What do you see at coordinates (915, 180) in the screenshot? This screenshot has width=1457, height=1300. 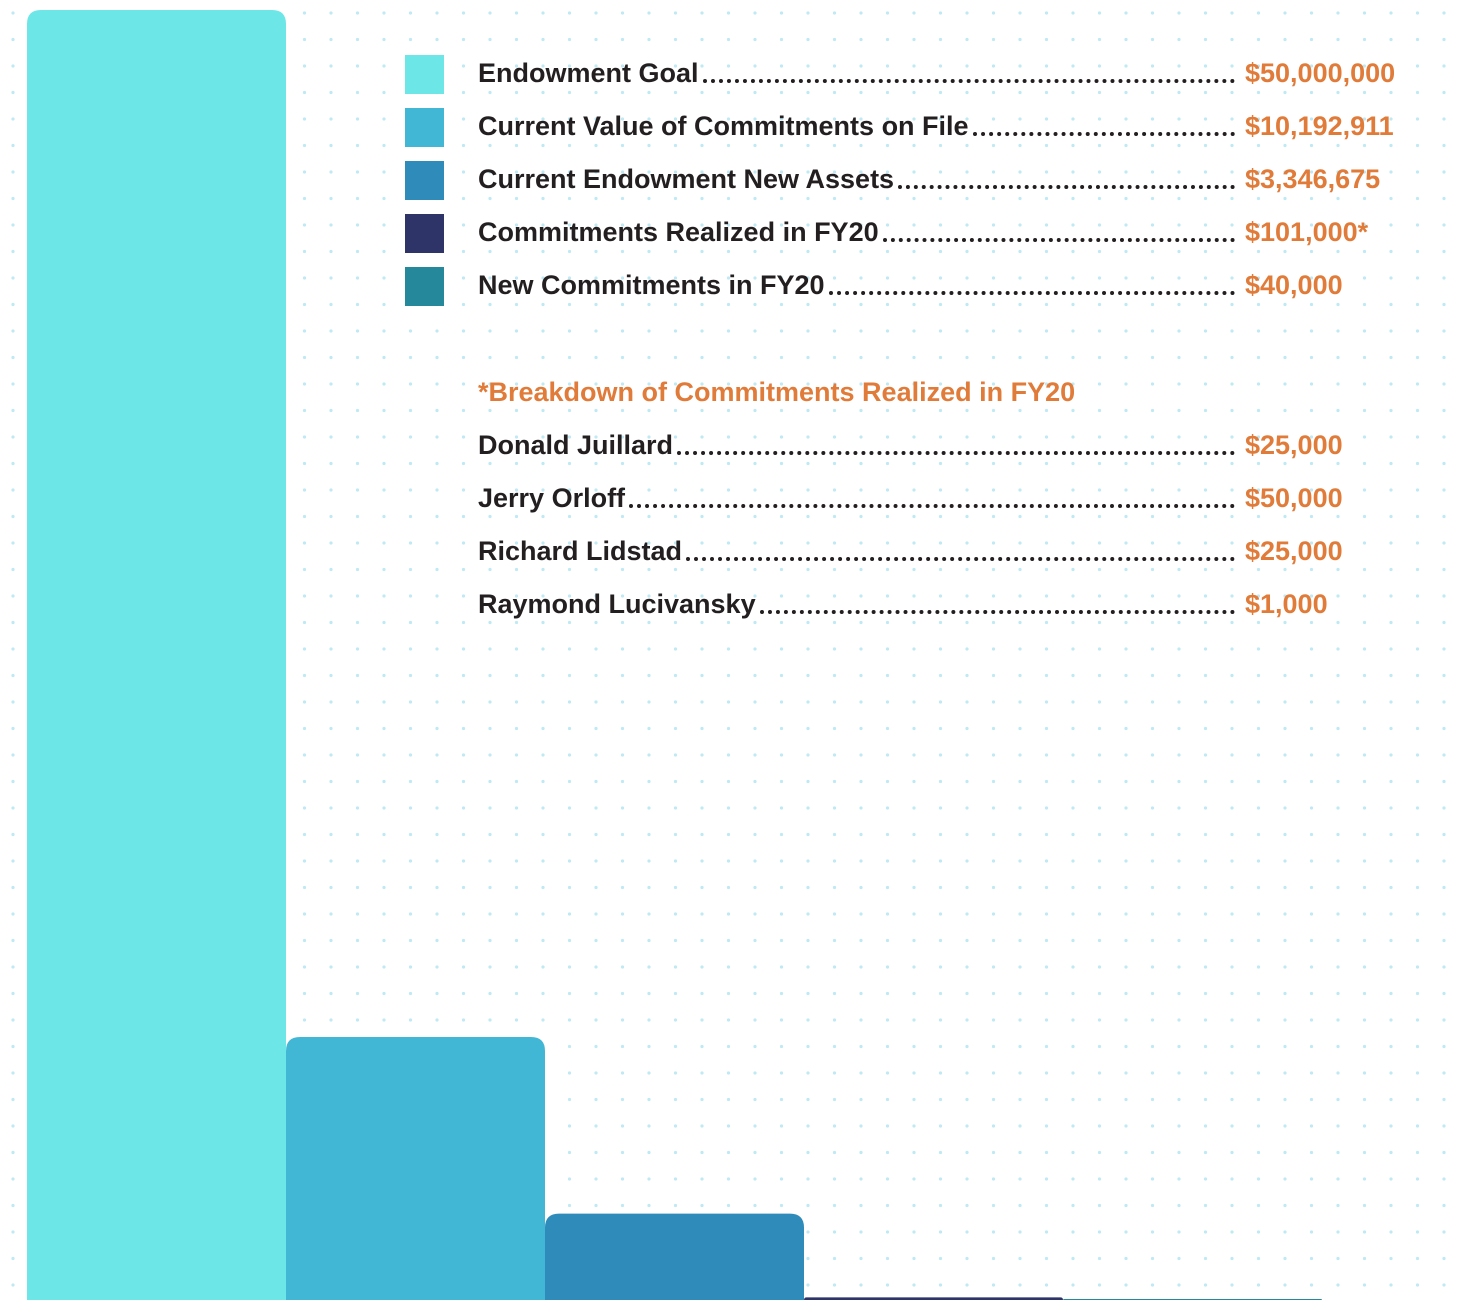 I see `legend-item: Current Endowment New Assets $3,346,675` at bounding box center [915, 180].